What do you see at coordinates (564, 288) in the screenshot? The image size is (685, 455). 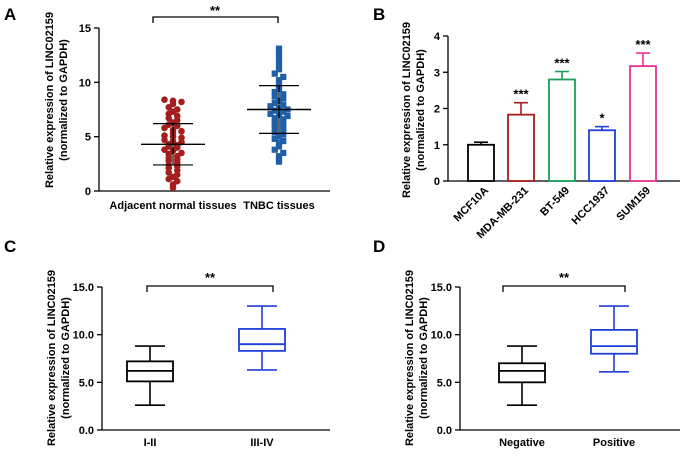 I see `panel-d-sig-bracket` at bounding box center [564, 288].